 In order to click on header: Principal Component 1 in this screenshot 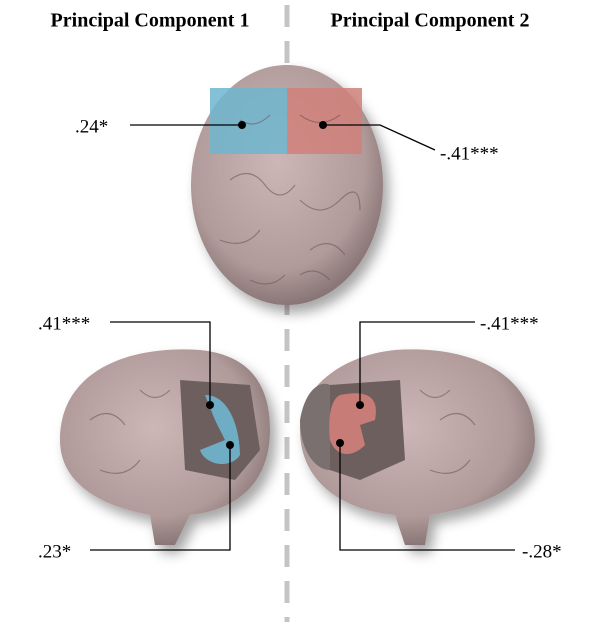, I will do `click(150, 21)`.